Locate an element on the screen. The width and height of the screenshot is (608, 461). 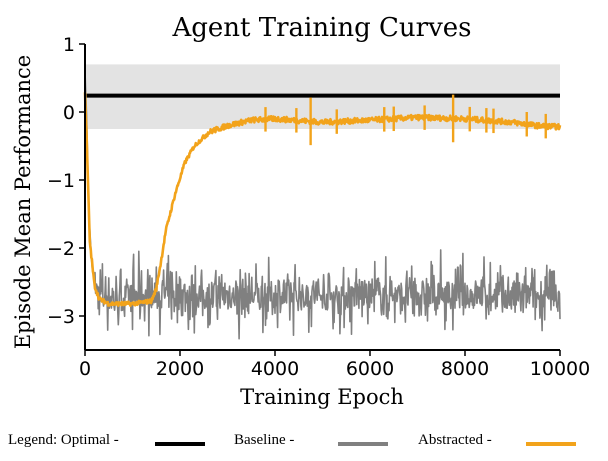
y-tick-label: 1 is located at coordinates (69, 45).